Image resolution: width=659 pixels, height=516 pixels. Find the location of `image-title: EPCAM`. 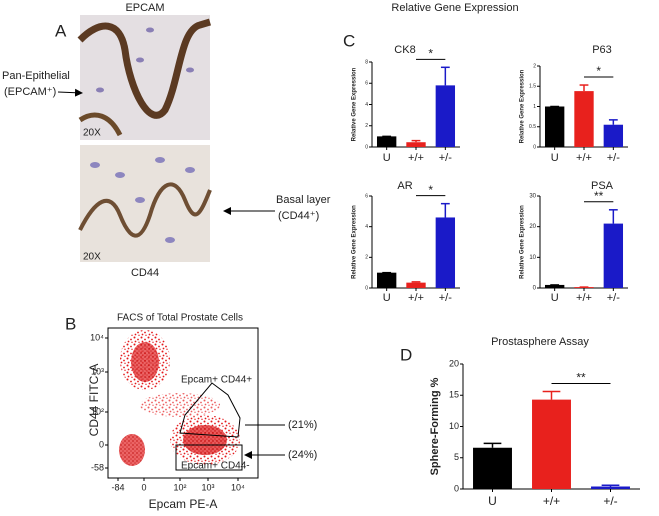

image-title: EPCAM is located at coordinates (144, 8).